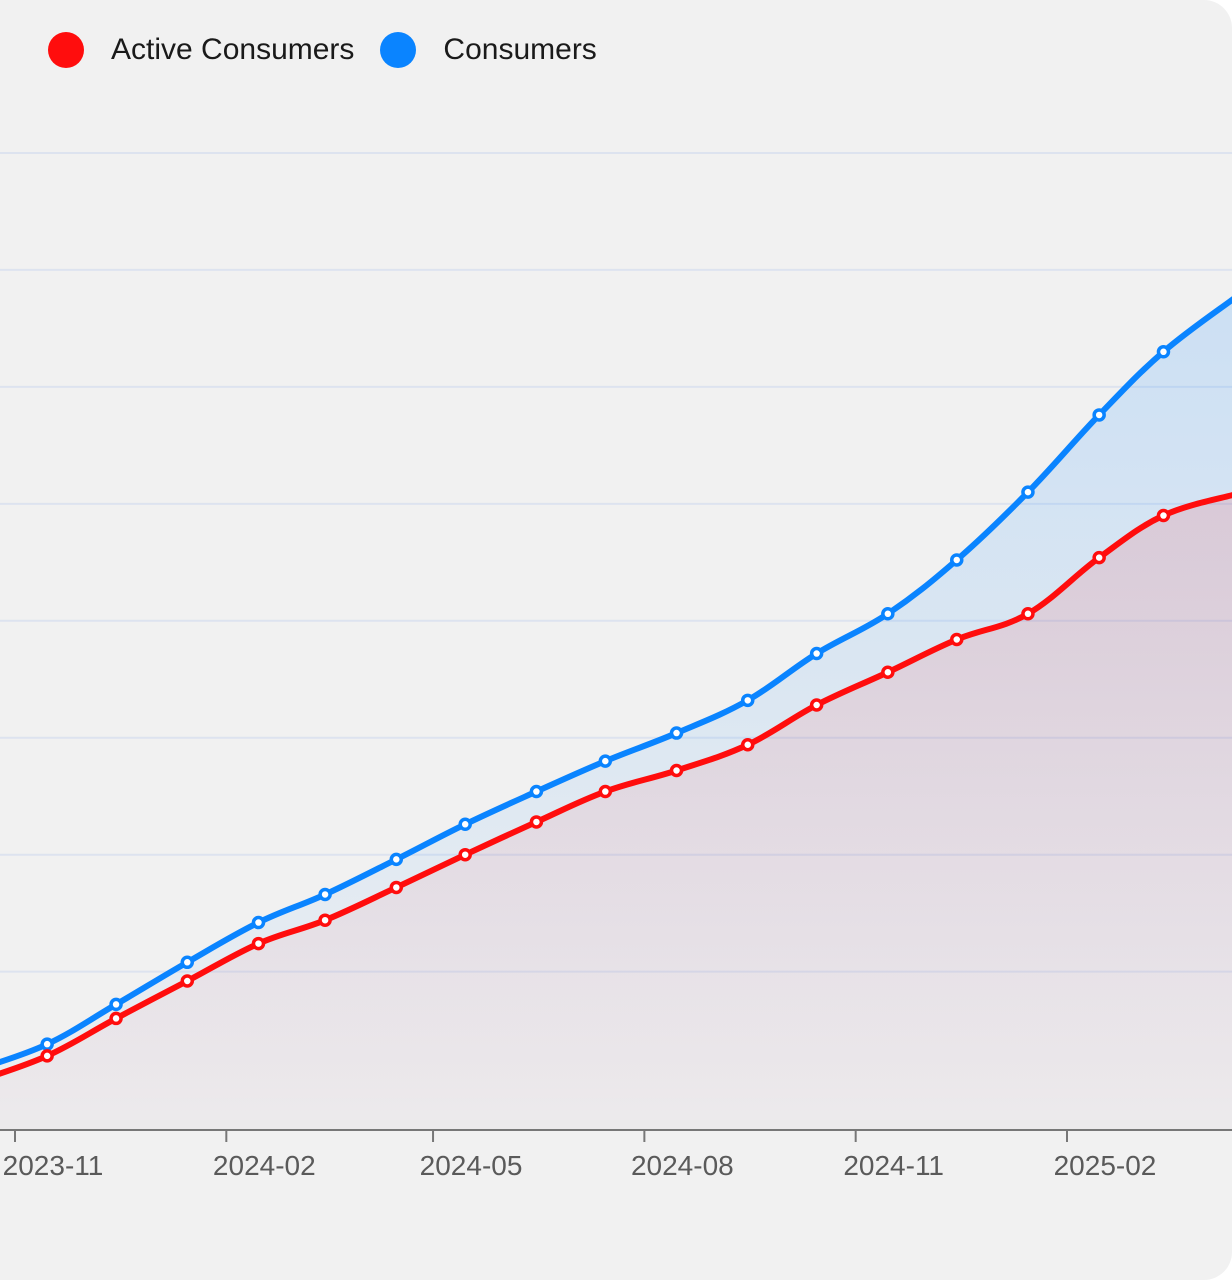  What do you see at coordinates (682, 1165) in the screenshot?
I see `x-tick-label: 2024-08` at bounding box center [682, 1165].